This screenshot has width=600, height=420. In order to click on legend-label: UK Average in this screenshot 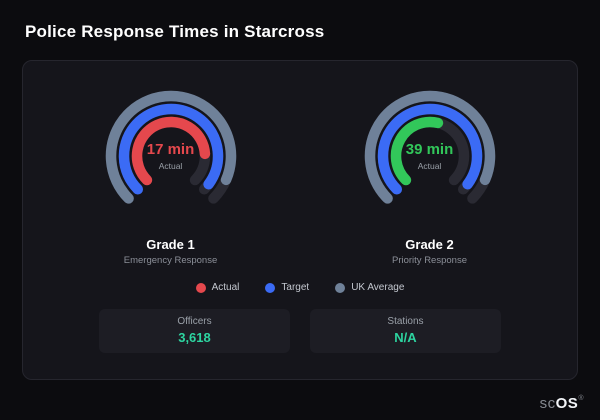, I will do `click(378, 287)`.